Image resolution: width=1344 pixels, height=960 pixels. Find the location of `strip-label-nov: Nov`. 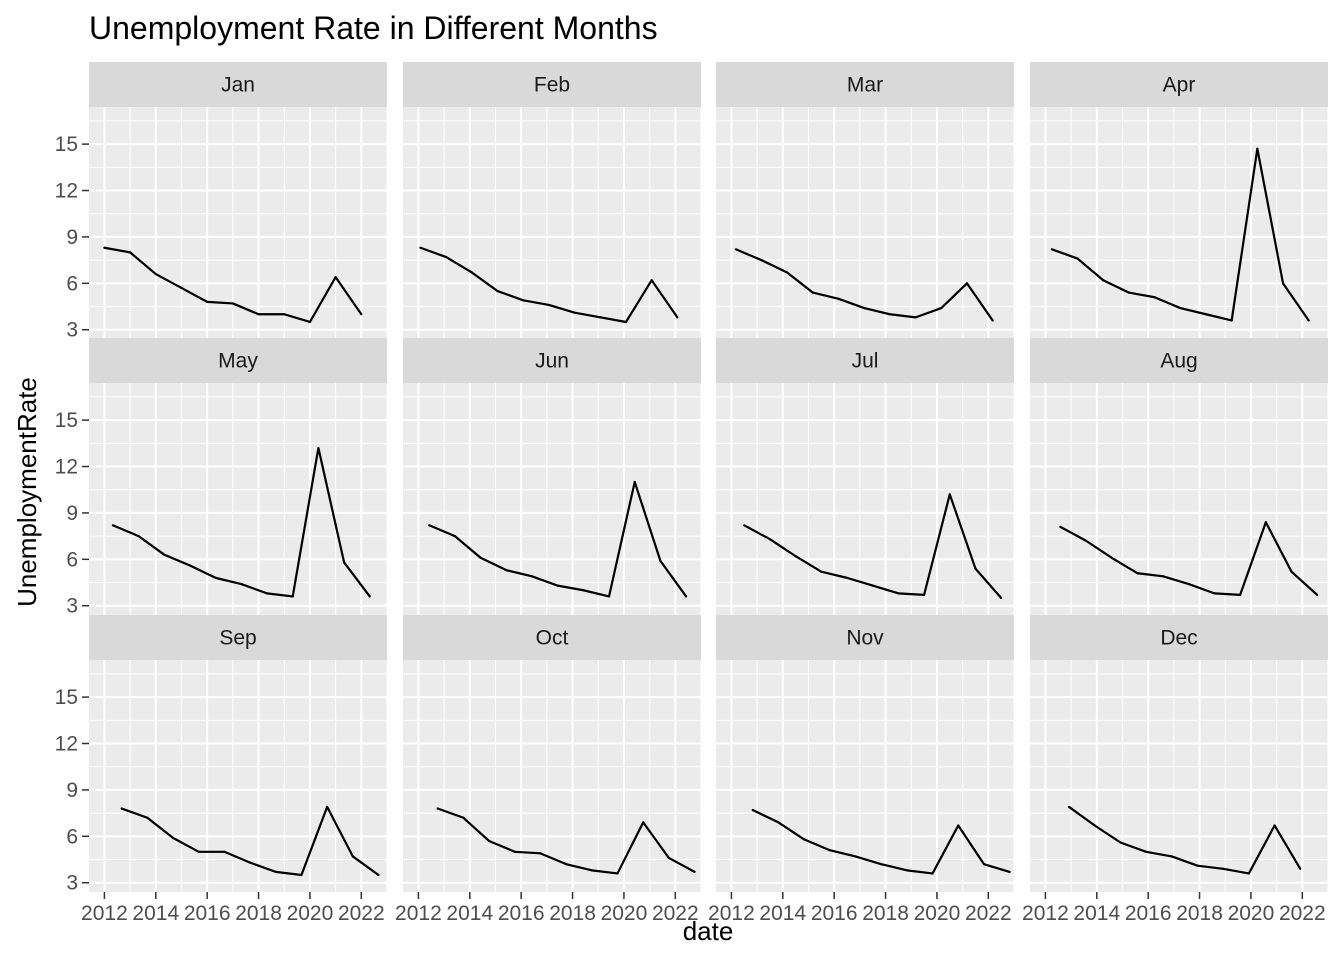

strip-label-nov: Nov is located at coordinates (865, 638).